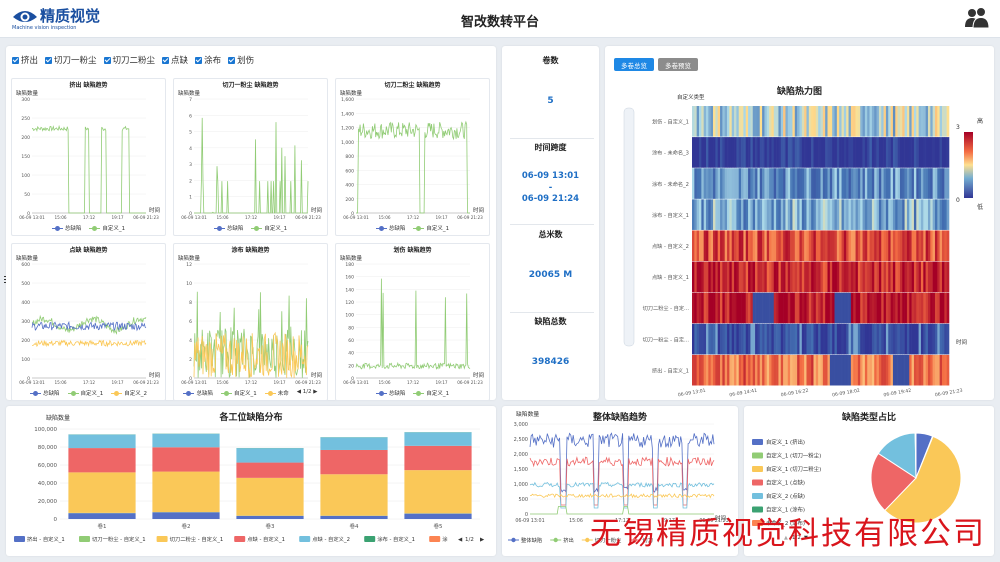 Image resolution: width=1000 pixels, height=562 pixels. Describe the element at coordinates (307, 392) in the screenshot. I see `legend-pager: ◀ 1/2 ▶` at that location.